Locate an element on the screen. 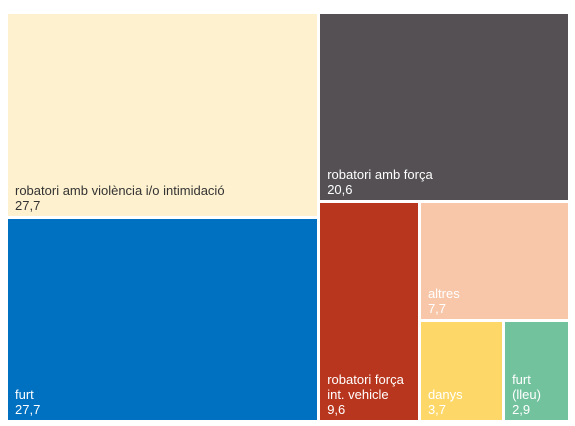 This screenshot has height=426, width=575. cell-name: furt (lleu) is located at coordinates (526, 386).